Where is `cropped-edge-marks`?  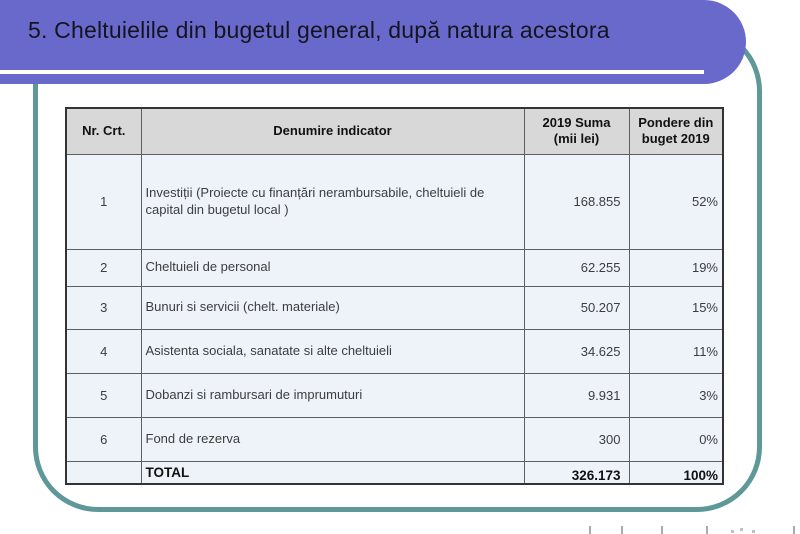
cropped-edge-marks is located at coordinates (400, 528).